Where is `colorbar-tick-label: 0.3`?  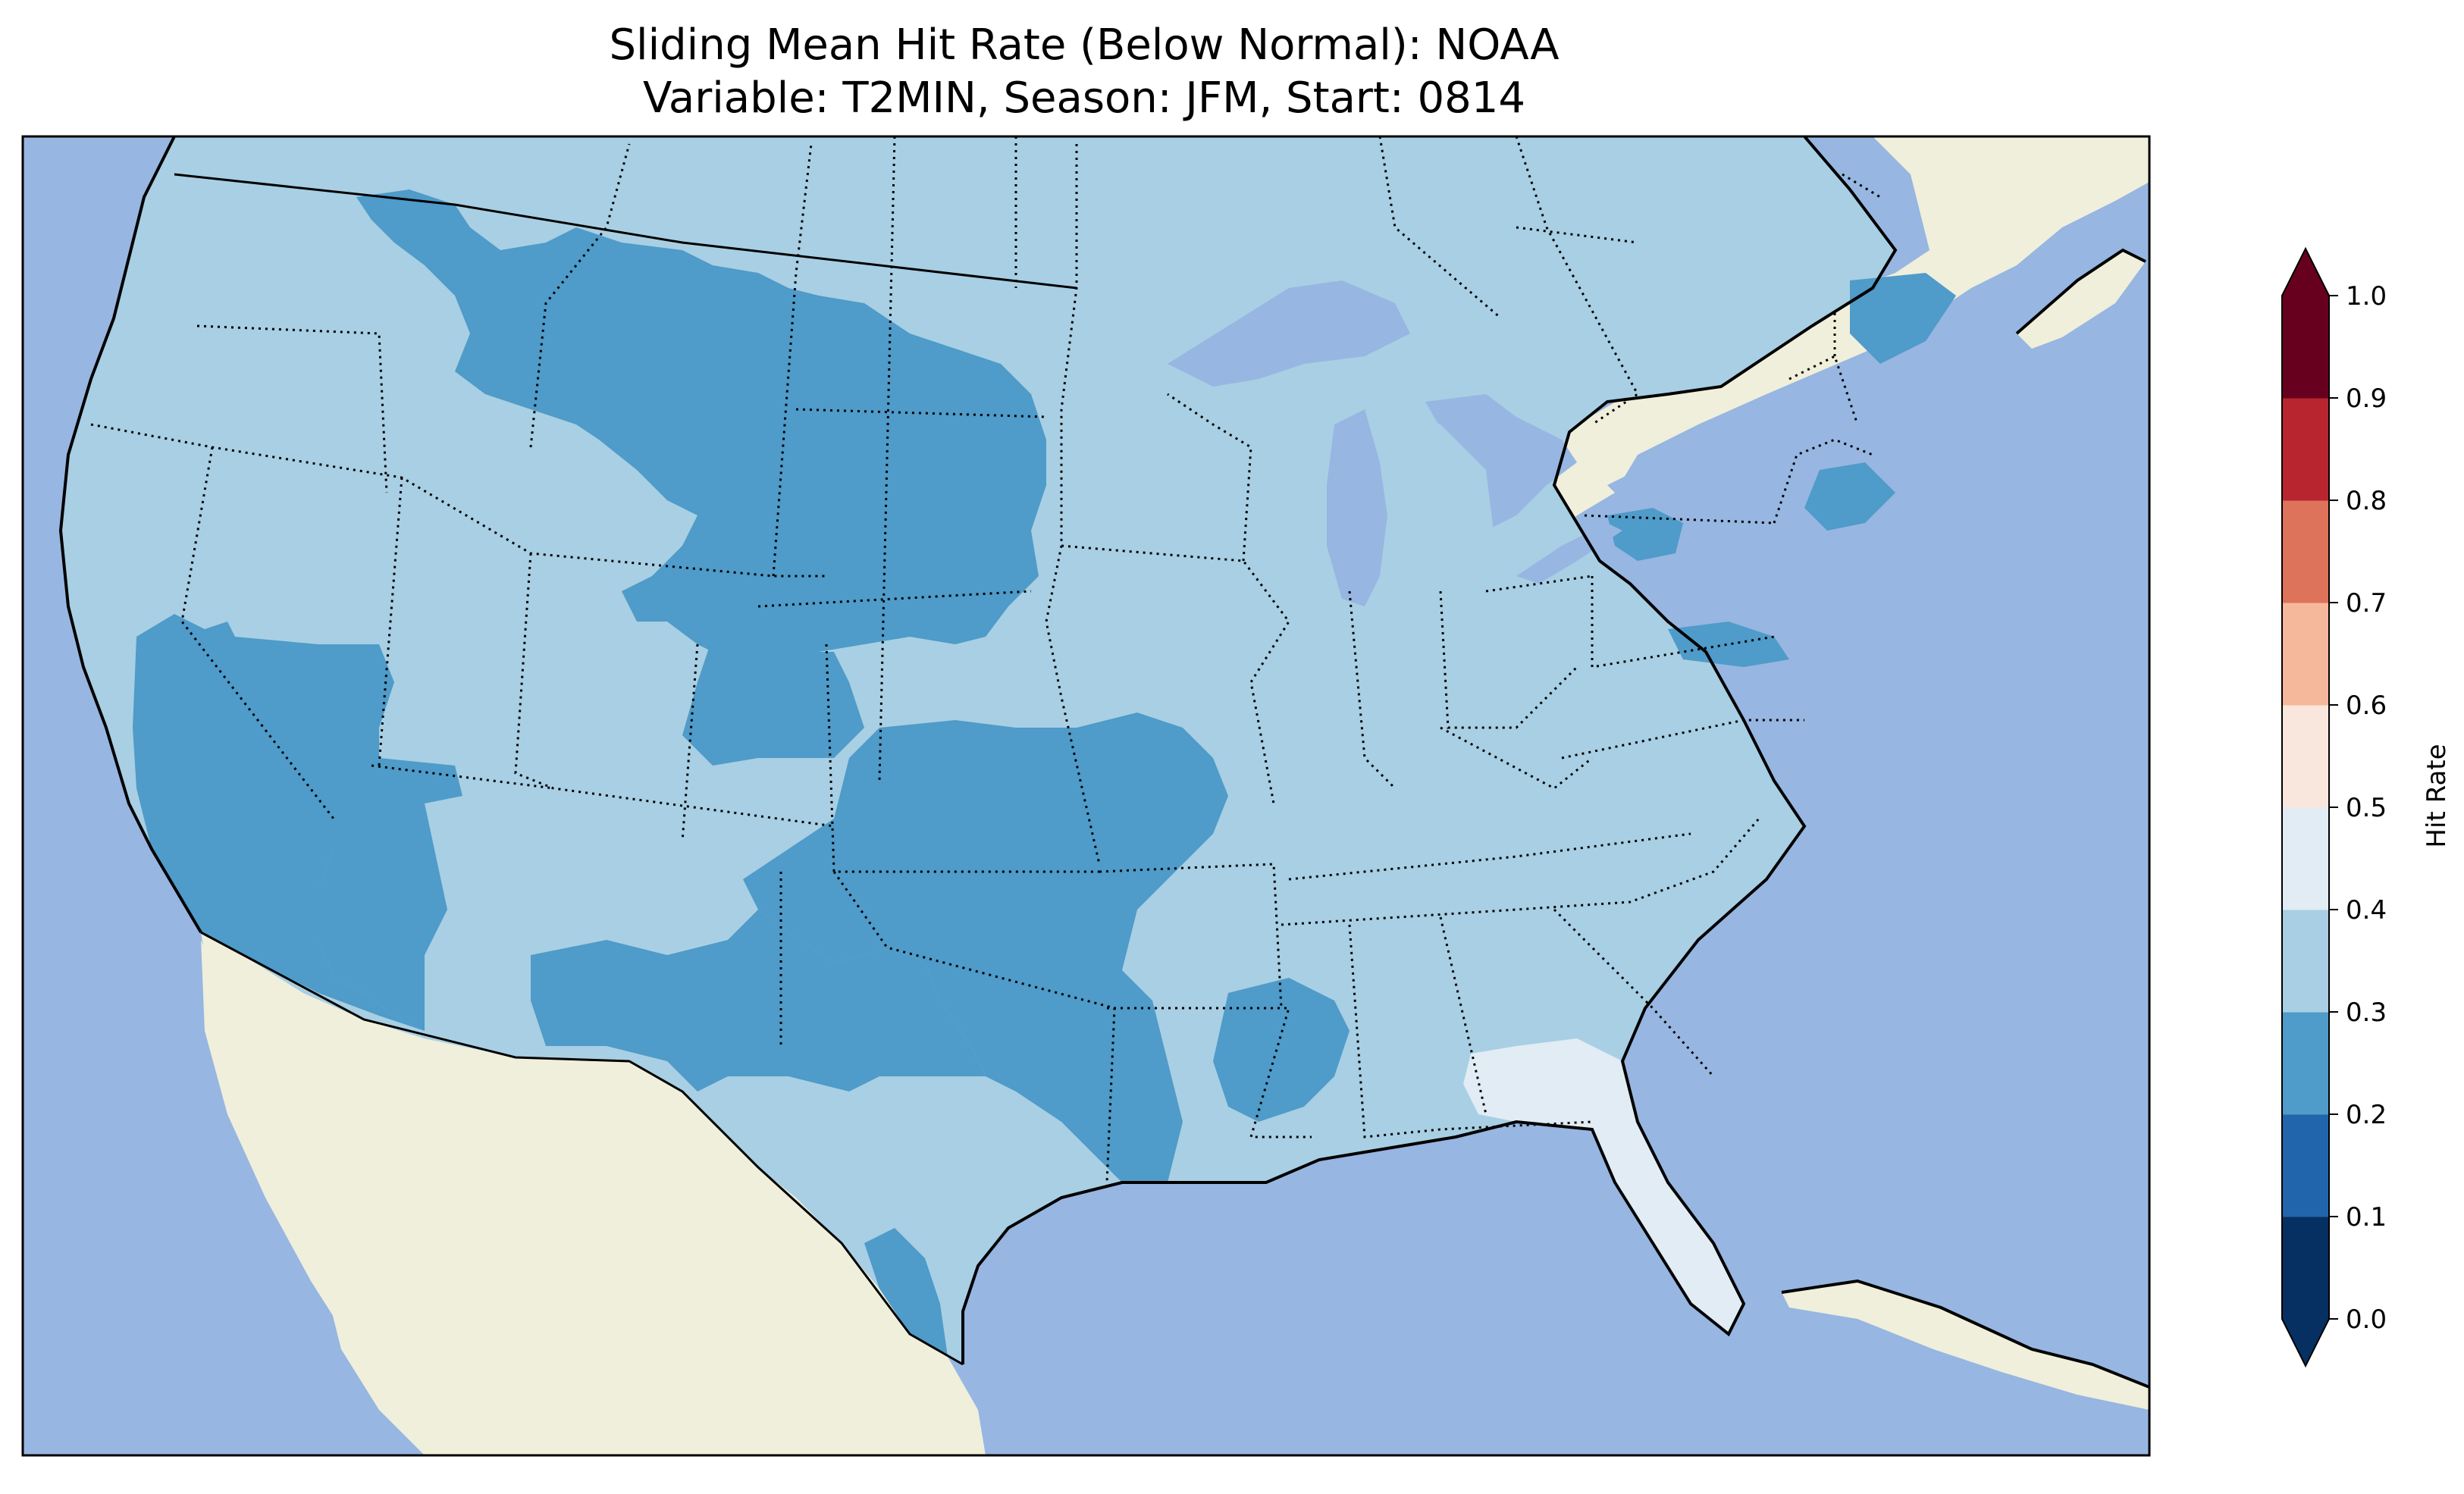
colorbar-tick-label: 0.3 is located at coordinates (2367, 1013).